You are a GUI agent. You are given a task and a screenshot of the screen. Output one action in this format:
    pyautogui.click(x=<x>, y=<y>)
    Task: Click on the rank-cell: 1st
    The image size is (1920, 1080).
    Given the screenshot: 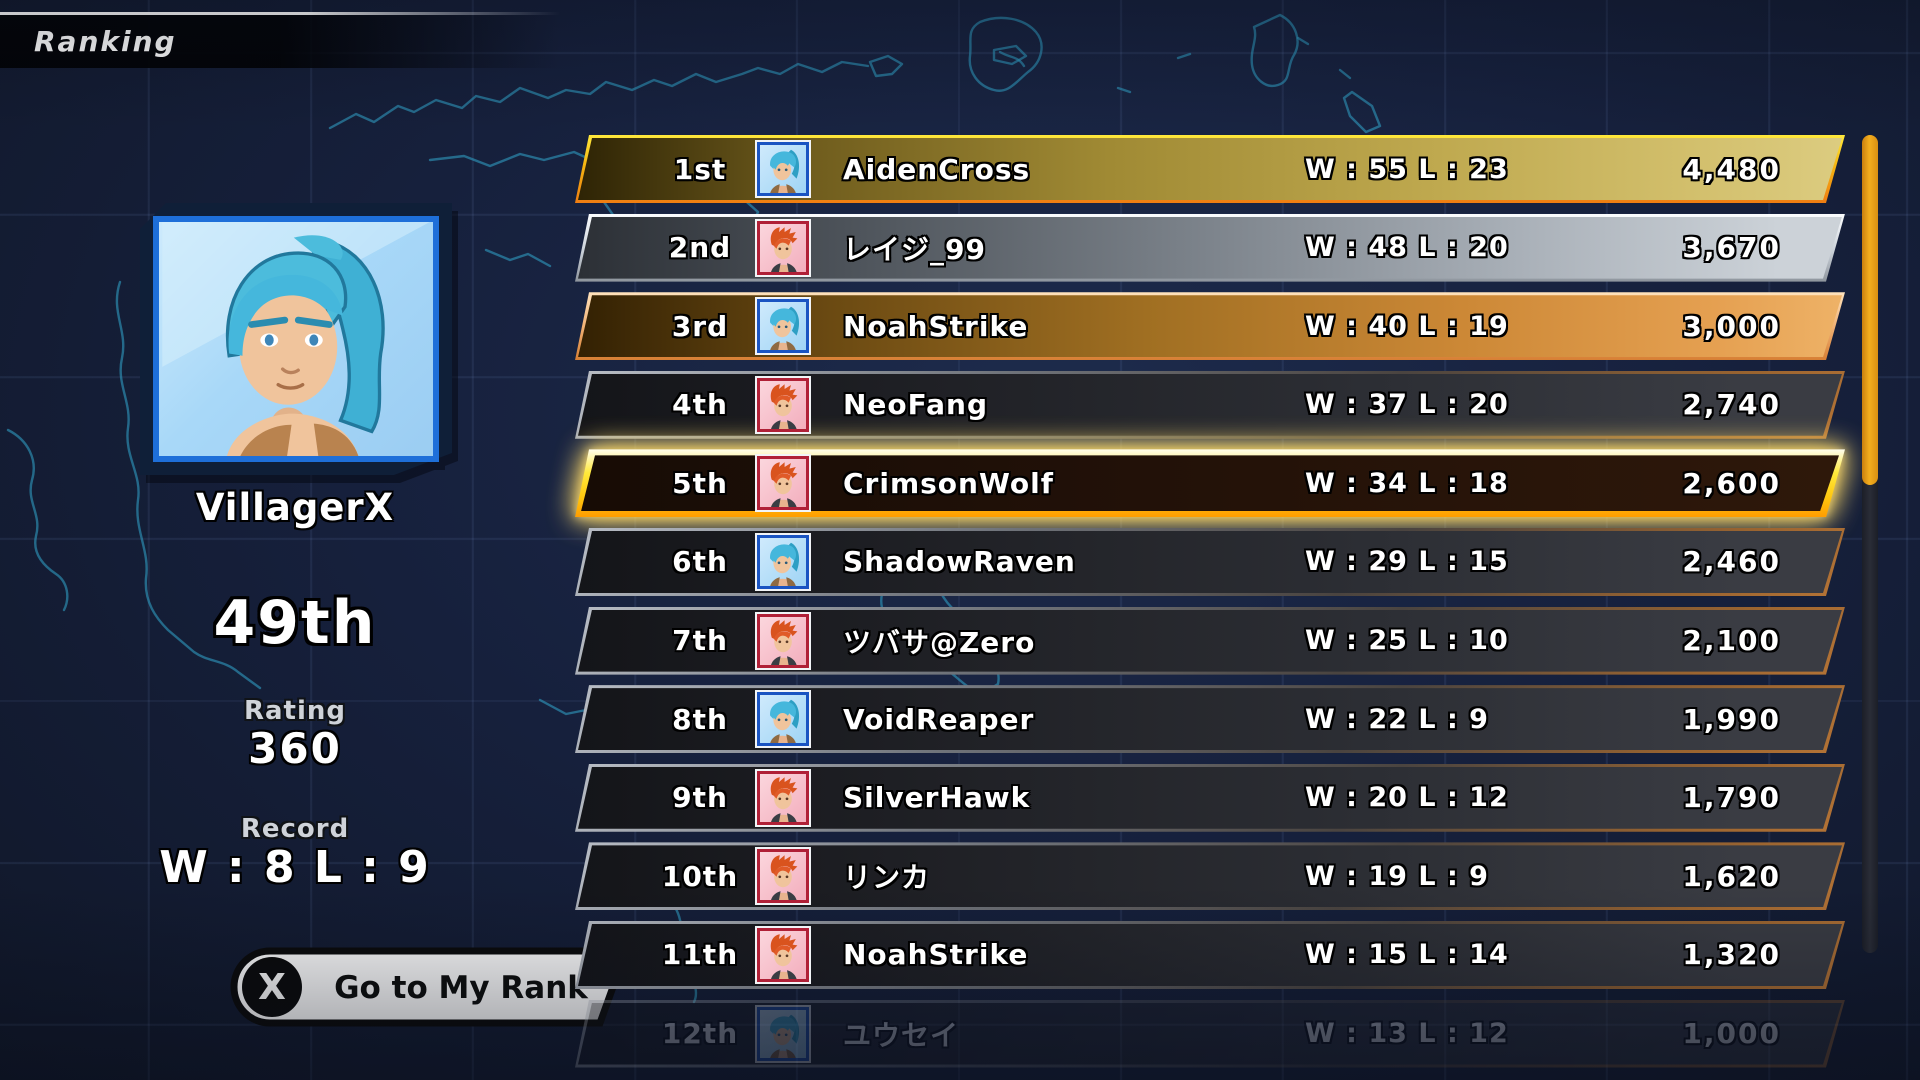 What is the action you would take?
    pyautogui.click(x=700, y=169)
    